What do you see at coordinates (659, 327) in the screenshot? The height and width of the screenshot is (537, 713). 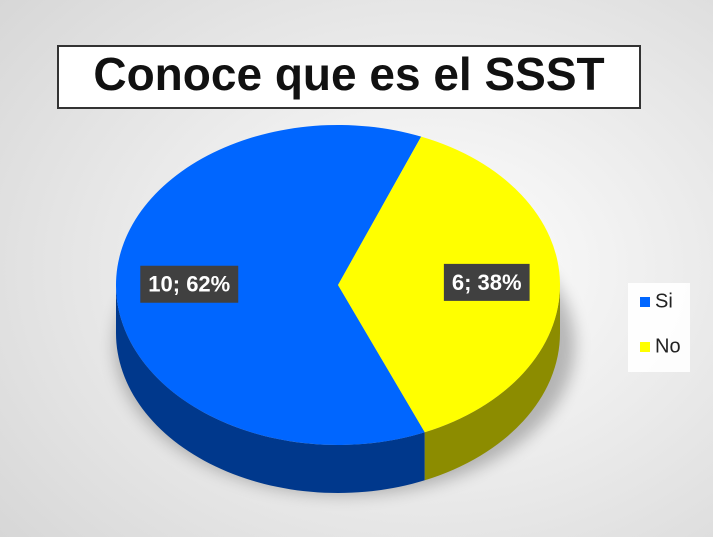 I see `legend-box` at bounding box center [659, 327].